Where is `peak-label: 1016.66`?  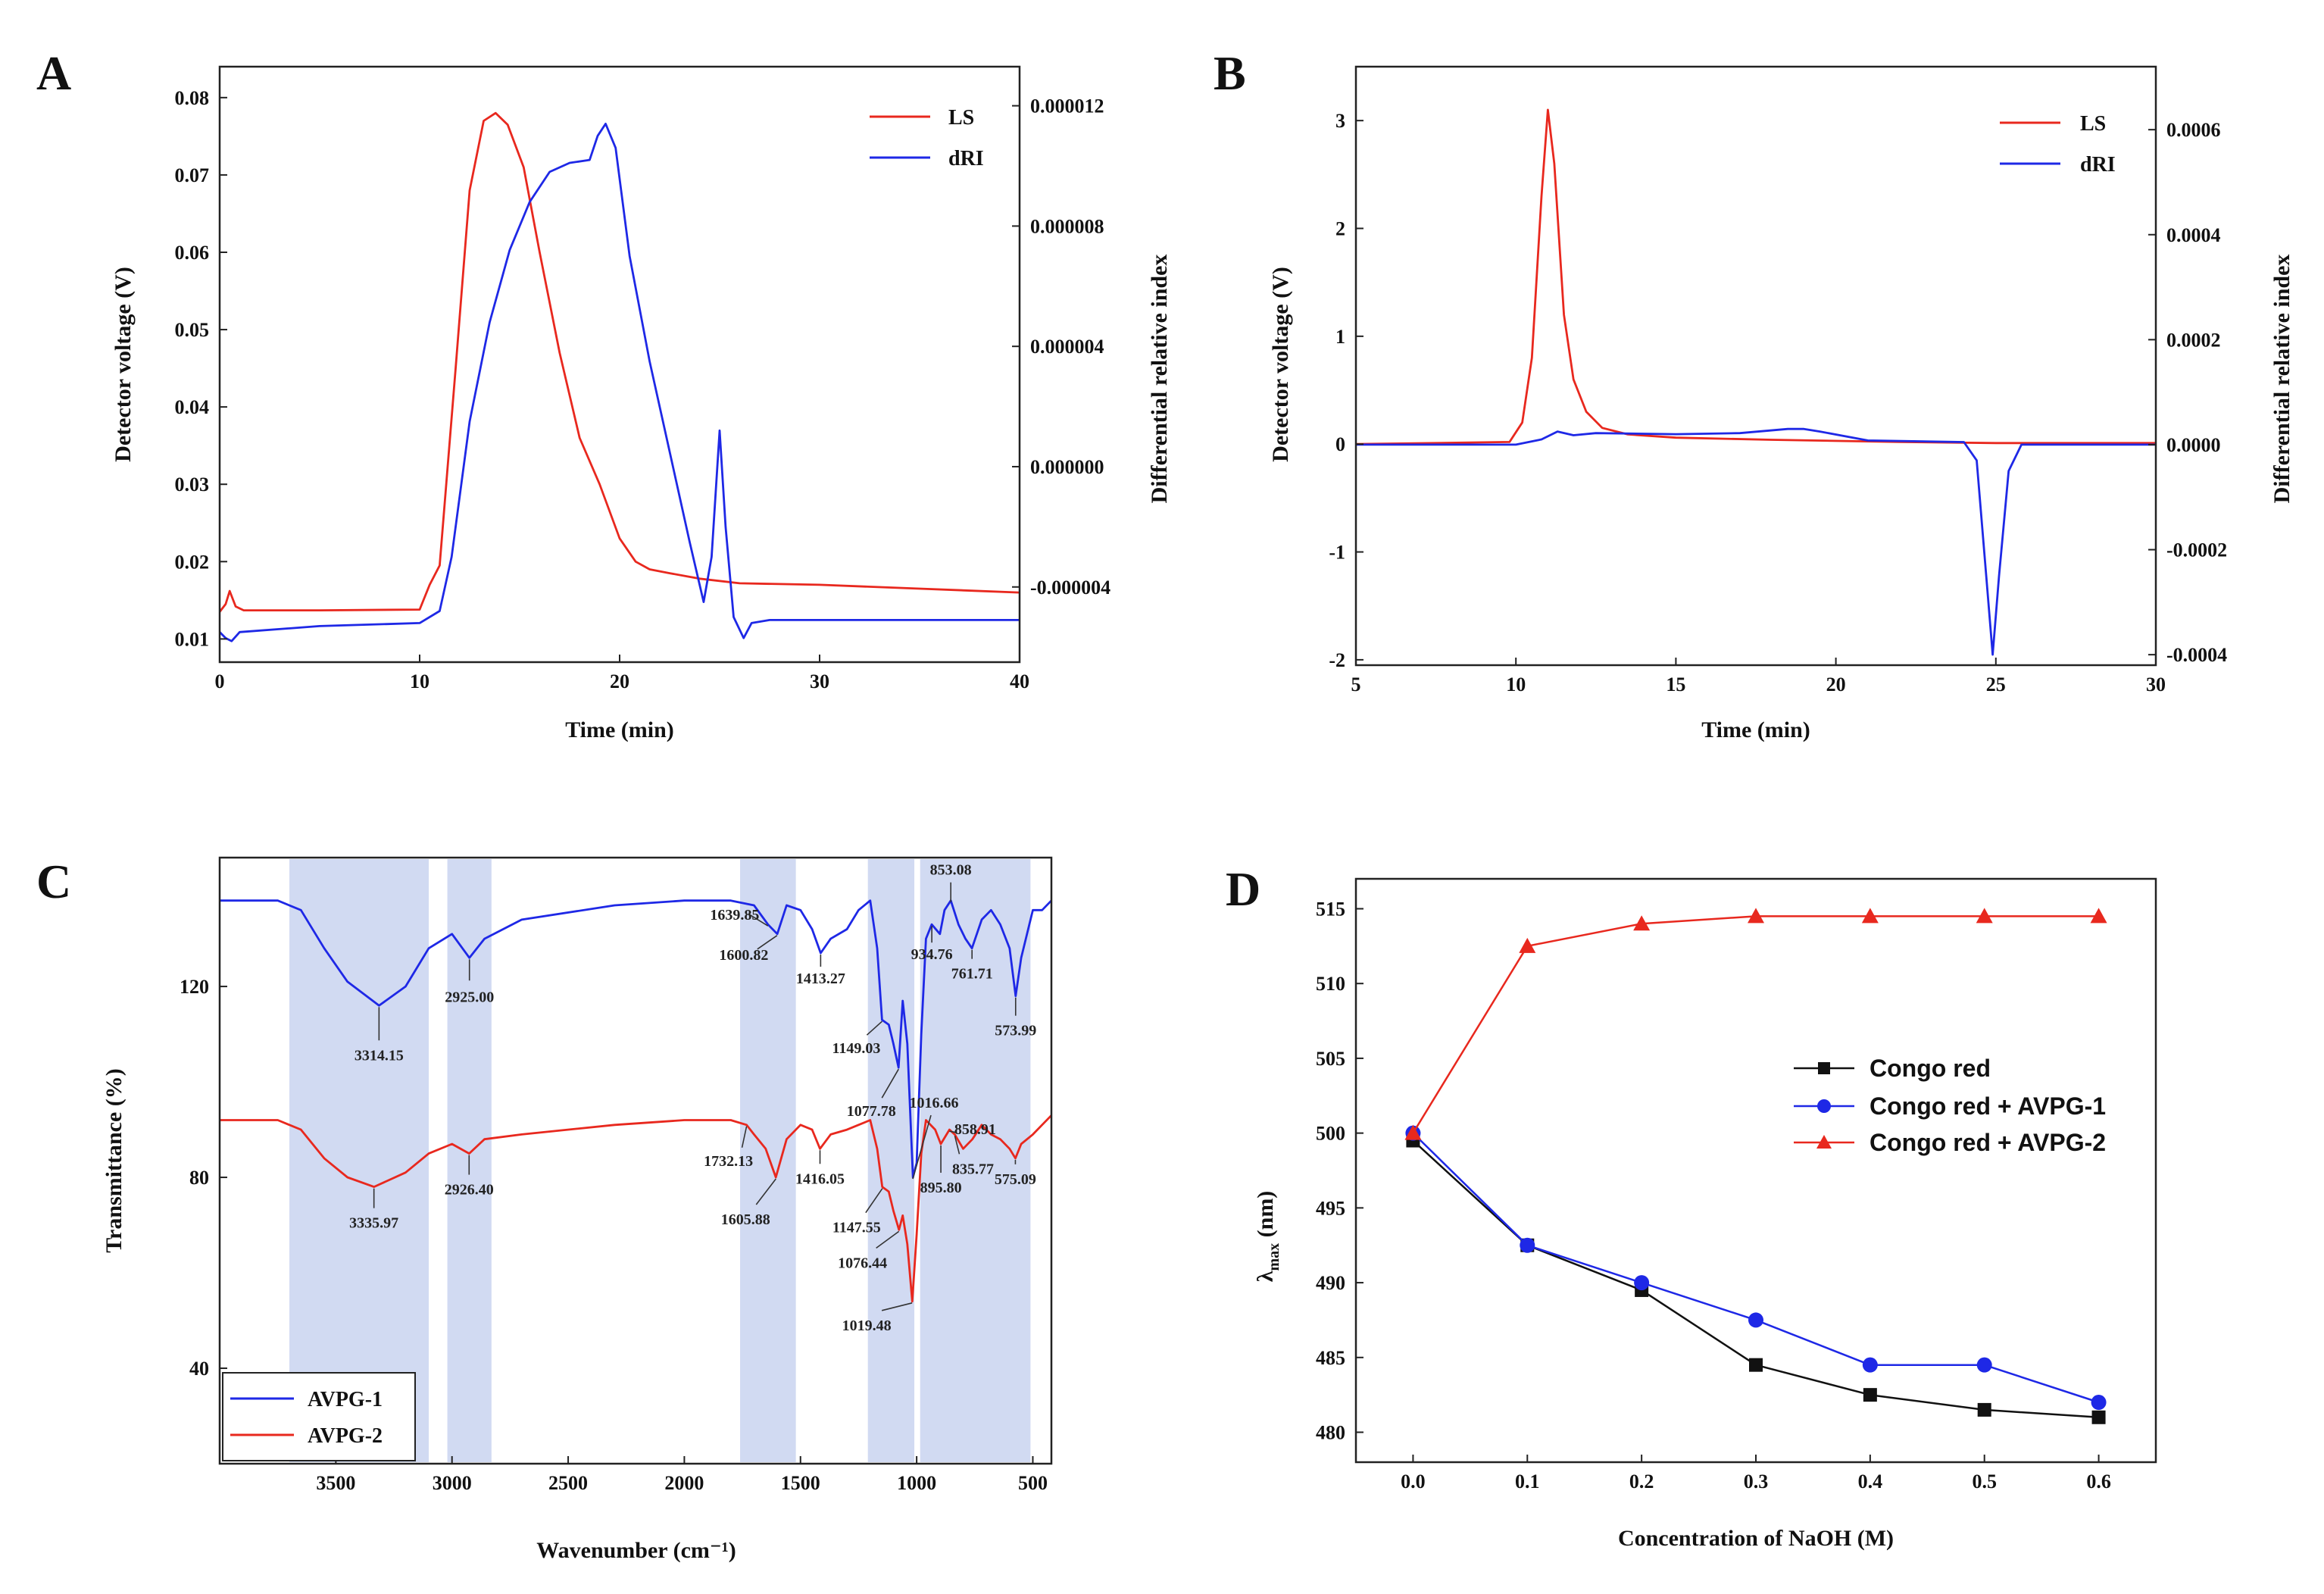
peak-label: 1016.66 is located at coordinates (934, 1103).